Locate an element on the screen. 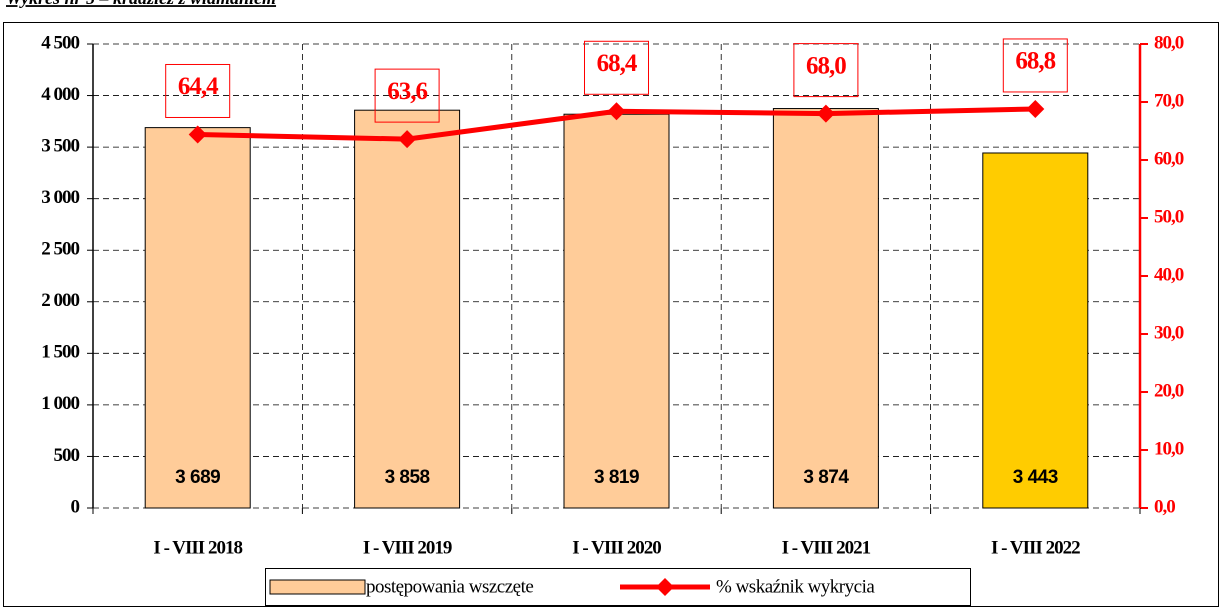  y2-tick-label: 40,0 is located at coordinates (1169, 274).